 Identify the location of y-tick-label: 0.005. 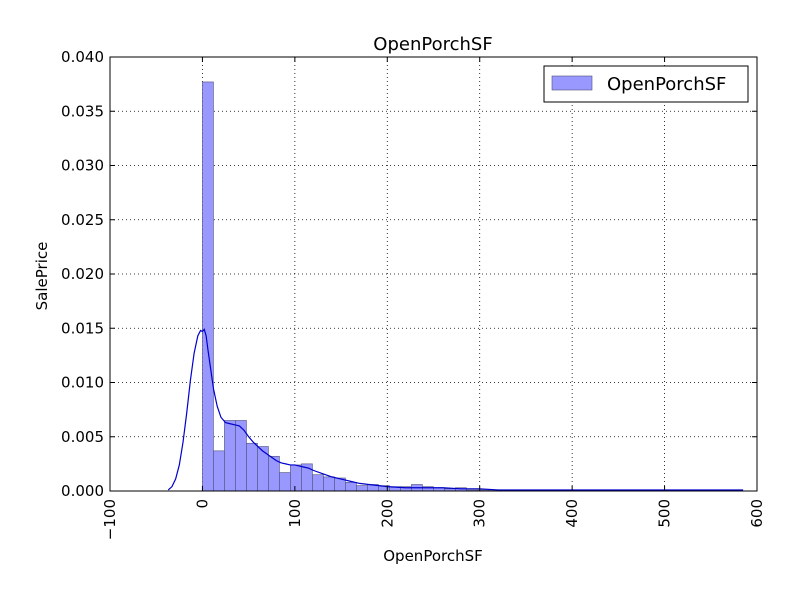
(82, 437).